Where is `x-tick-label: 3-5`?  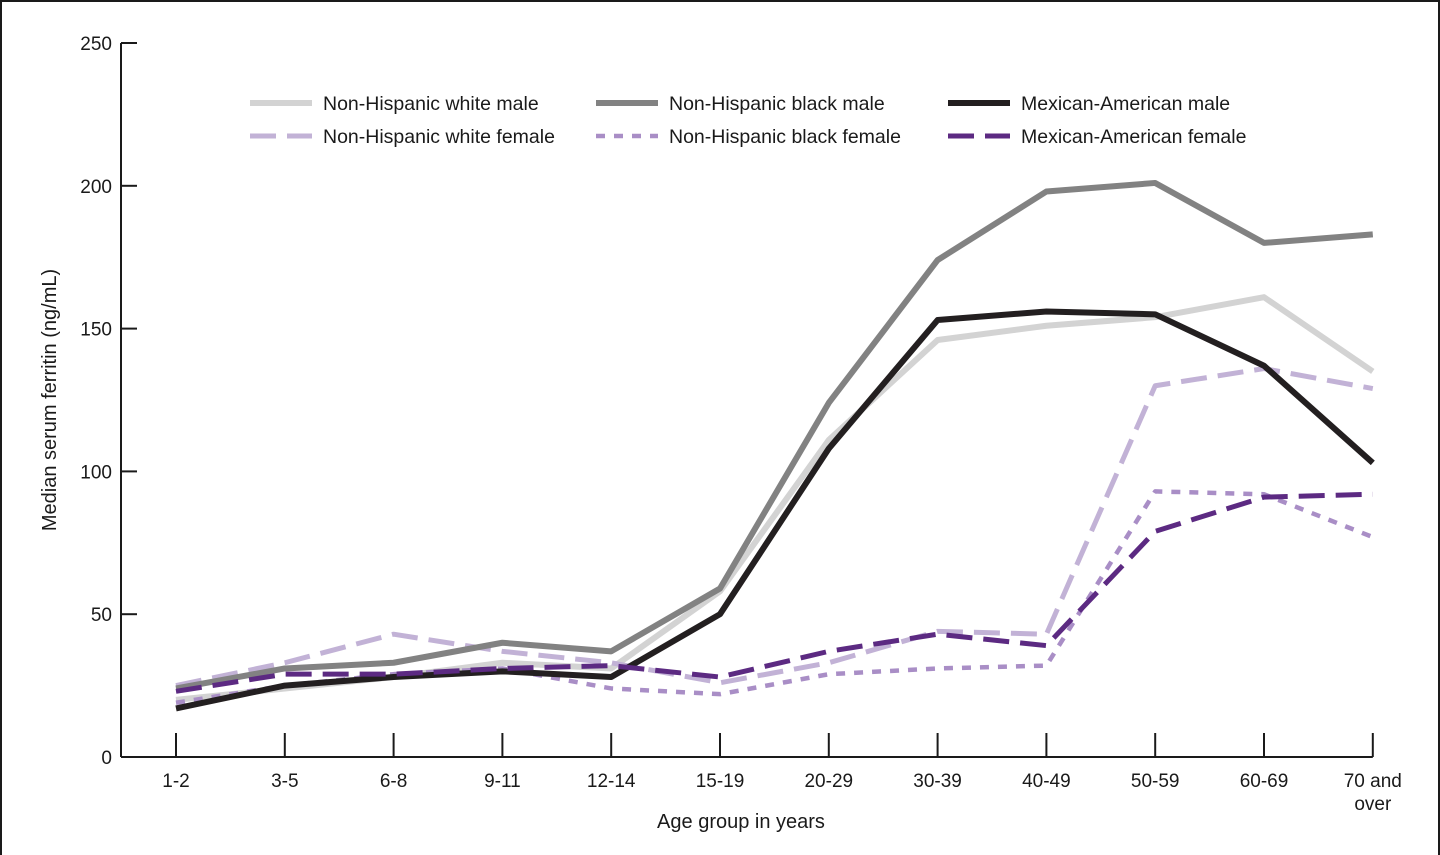 x-tick-label: 3-5 is located at coordinates (284, 781).